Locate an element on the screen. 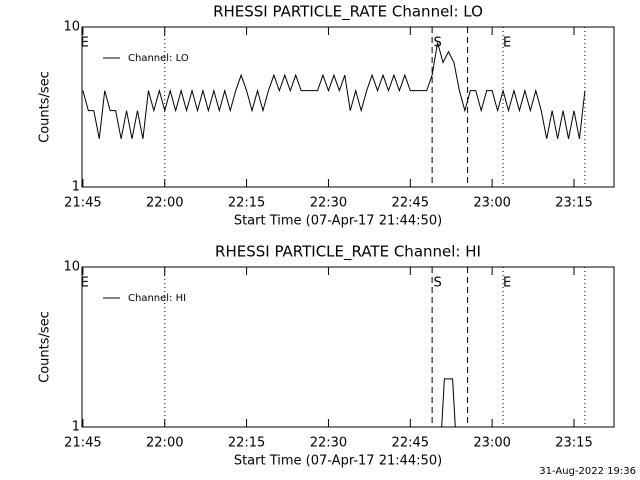 The height and width of the screenshot is (480, 640). legend-label: Channel: HI is located at coordinates (157, 298).